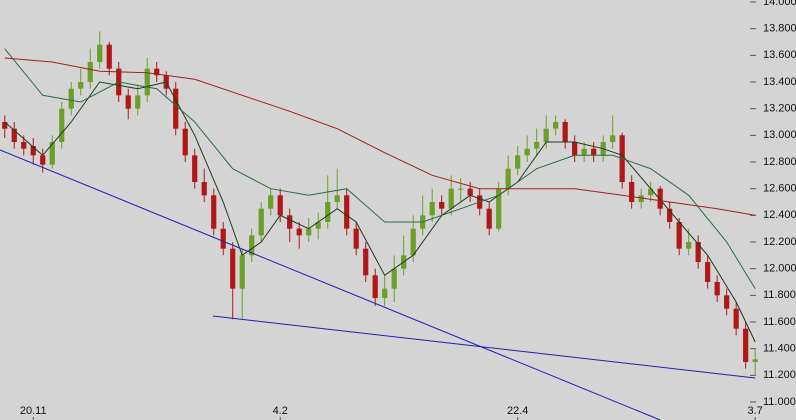 This screenshot has width=796, height=420. I want to click on y-tick-label: 13.400, so click(779, 82).